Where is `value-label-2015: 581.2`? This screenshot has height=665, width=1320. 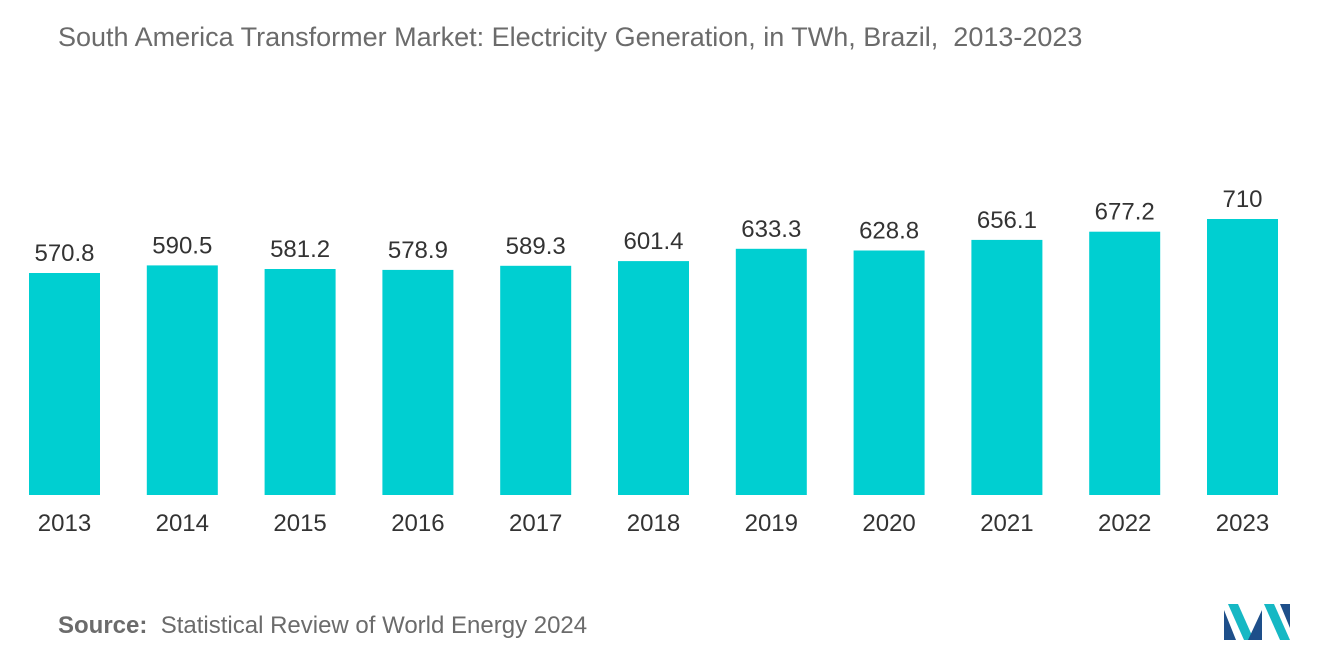 value-label-2015: 581.2 is located at coordinates (300, 249).